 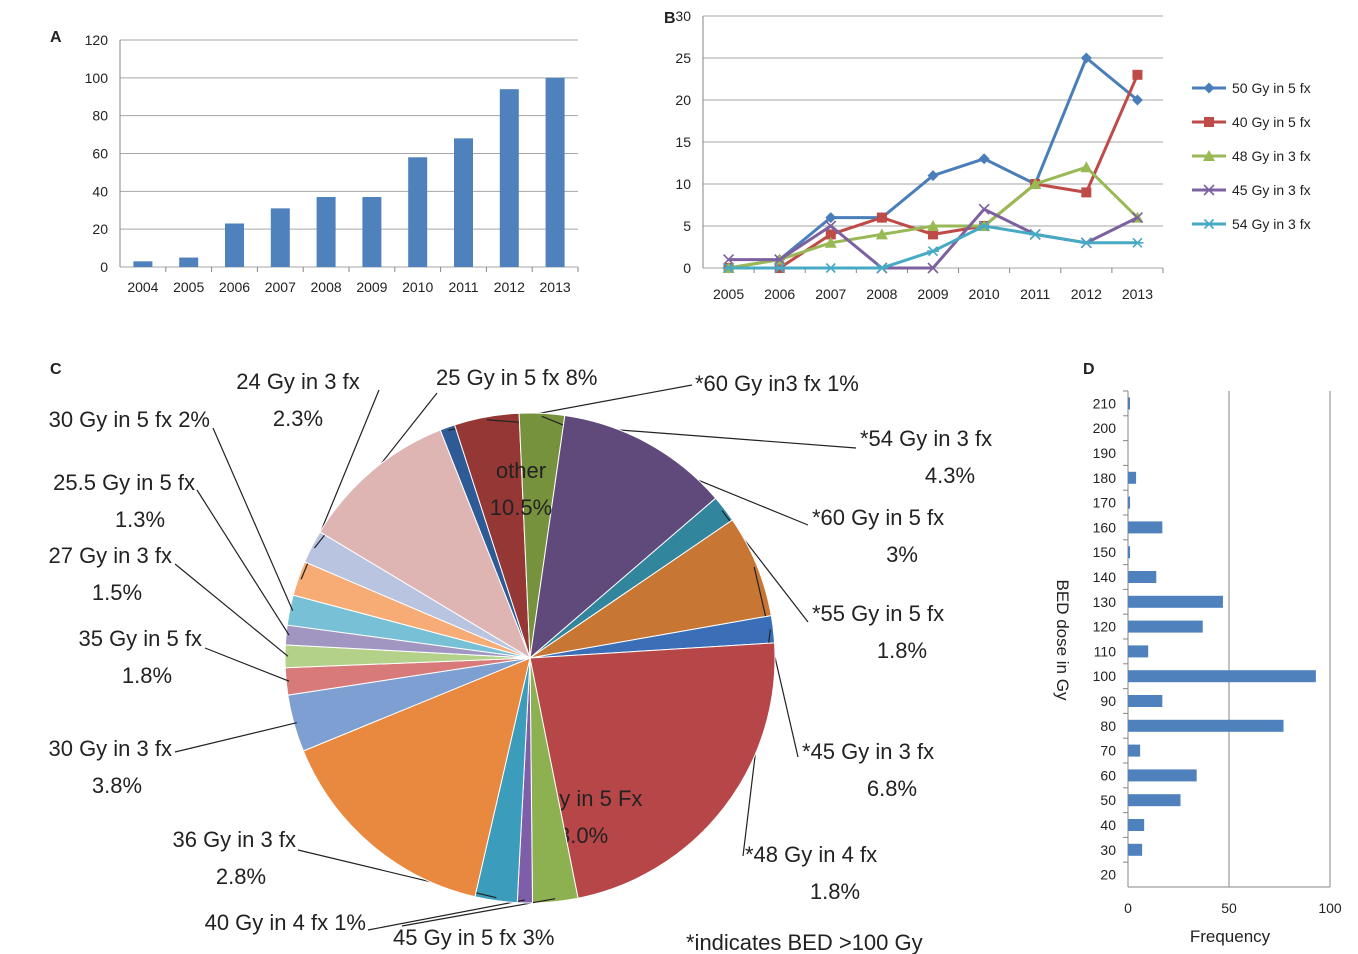 What do you see at coordinates (117, 592) in the screenshot?
I see `pie-callout-percent: 1.5%` at bounding box center [117, 592].